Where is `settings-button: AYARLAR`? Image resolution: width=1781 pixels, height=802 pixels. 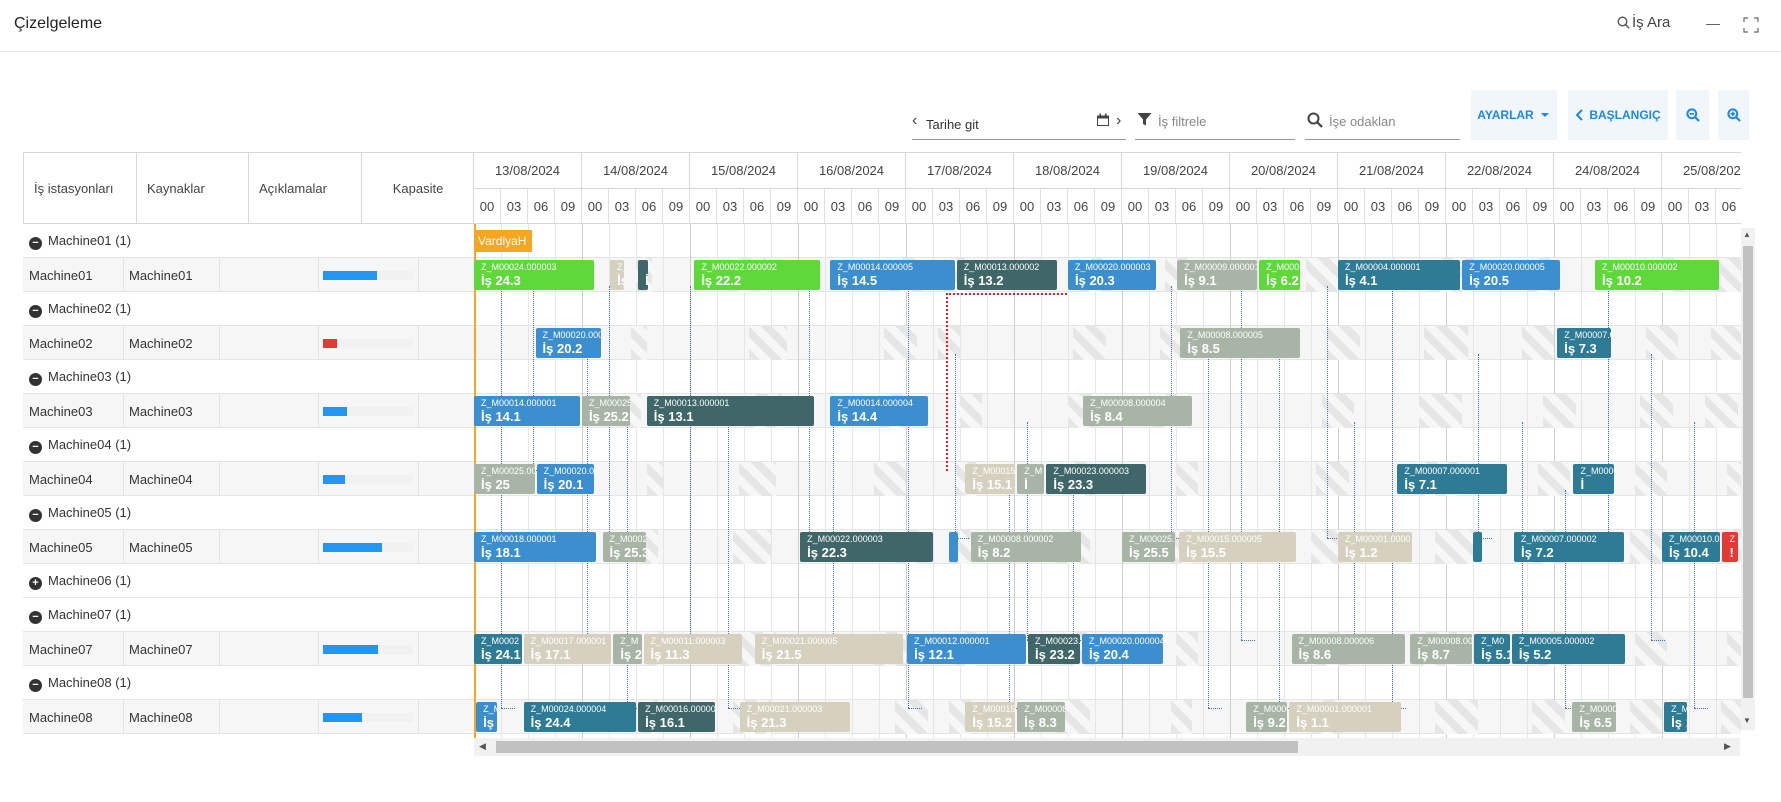 settings-button: AYARLAR is located at coordinates (1514, 115).